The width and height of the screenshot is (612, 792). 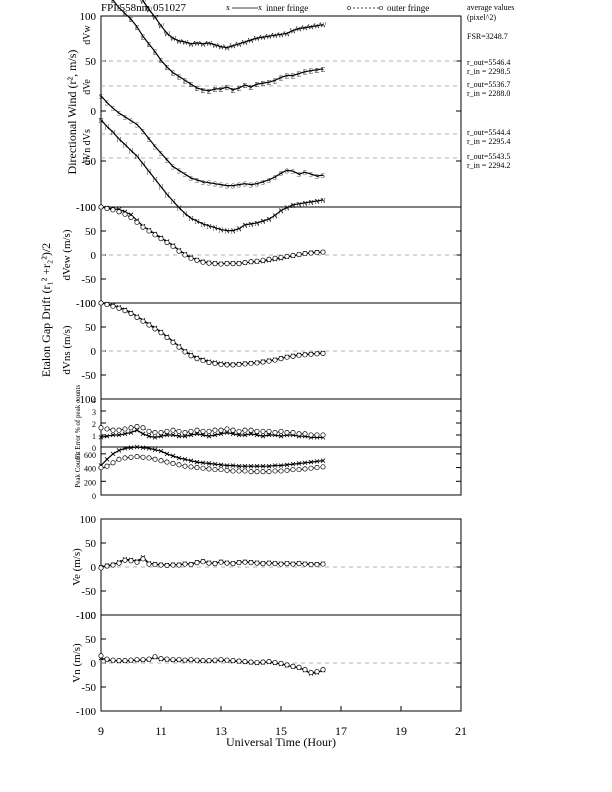 What do you see at coordinates (488, 156) in the screenshot?
I see `group-3-rout: r_out=5543.5` at bounding box center [488, 156].